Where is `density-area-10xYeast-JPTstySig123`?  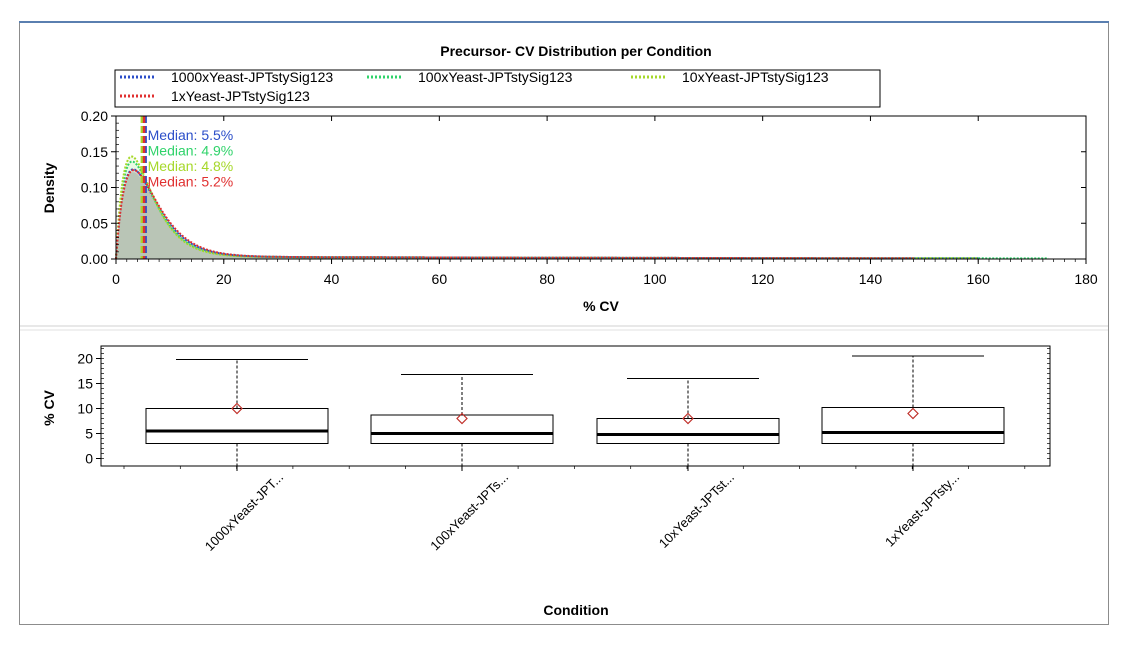 density-area-10xYeast-JPTstySig123 is located at coordinates (547, 207).